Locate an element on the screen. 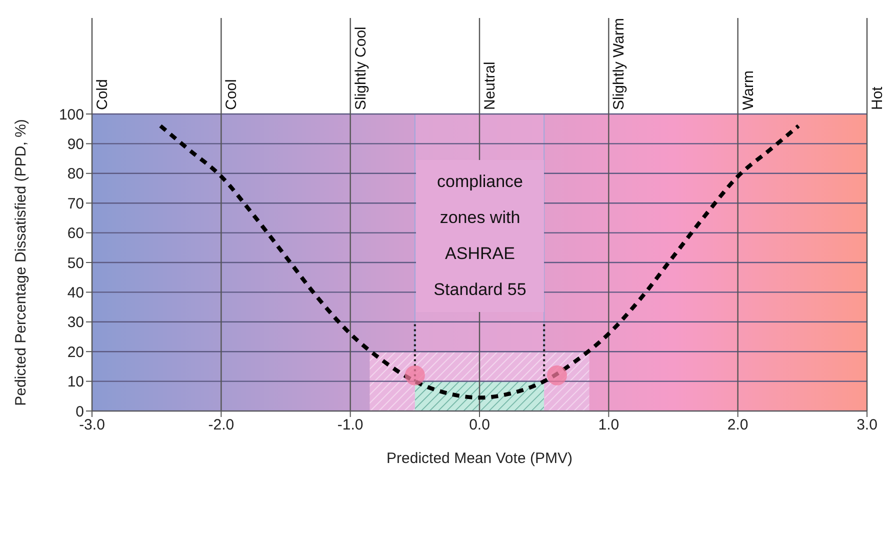 The image size is (895, 539). annotation: compliance zones with ASHRAE Standard 55 is located at coordinates (480, 236).